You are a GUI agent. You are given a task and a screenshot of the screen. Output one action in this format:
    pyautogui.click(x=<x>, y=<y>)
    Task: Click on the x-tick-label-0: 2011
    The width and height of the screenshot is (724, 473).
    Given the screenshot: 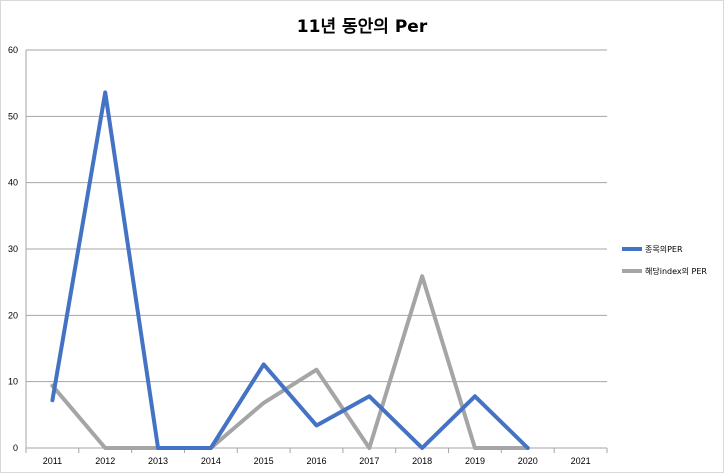 What is the action you would take?
    pyautogui.click(x=52, y=461)
    